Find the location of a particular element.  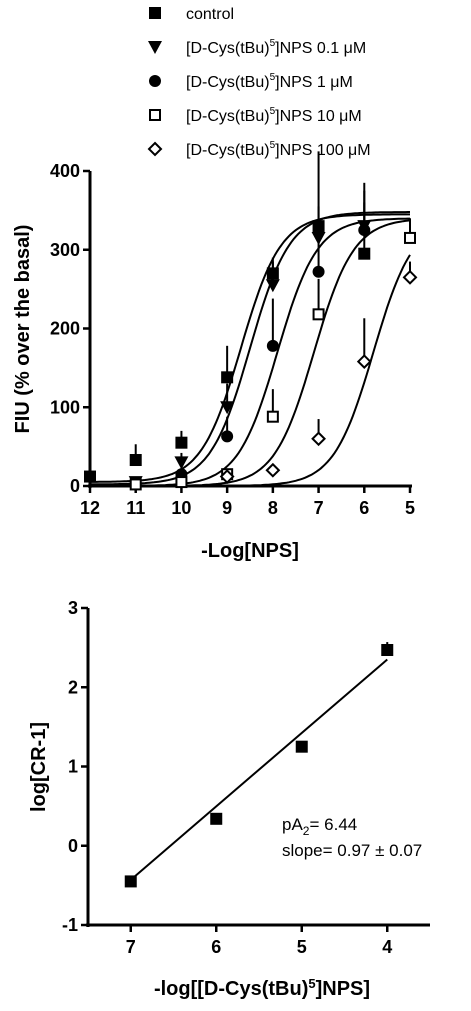

x2-tick-label-0: 7 is located at coordinates (131, 947).